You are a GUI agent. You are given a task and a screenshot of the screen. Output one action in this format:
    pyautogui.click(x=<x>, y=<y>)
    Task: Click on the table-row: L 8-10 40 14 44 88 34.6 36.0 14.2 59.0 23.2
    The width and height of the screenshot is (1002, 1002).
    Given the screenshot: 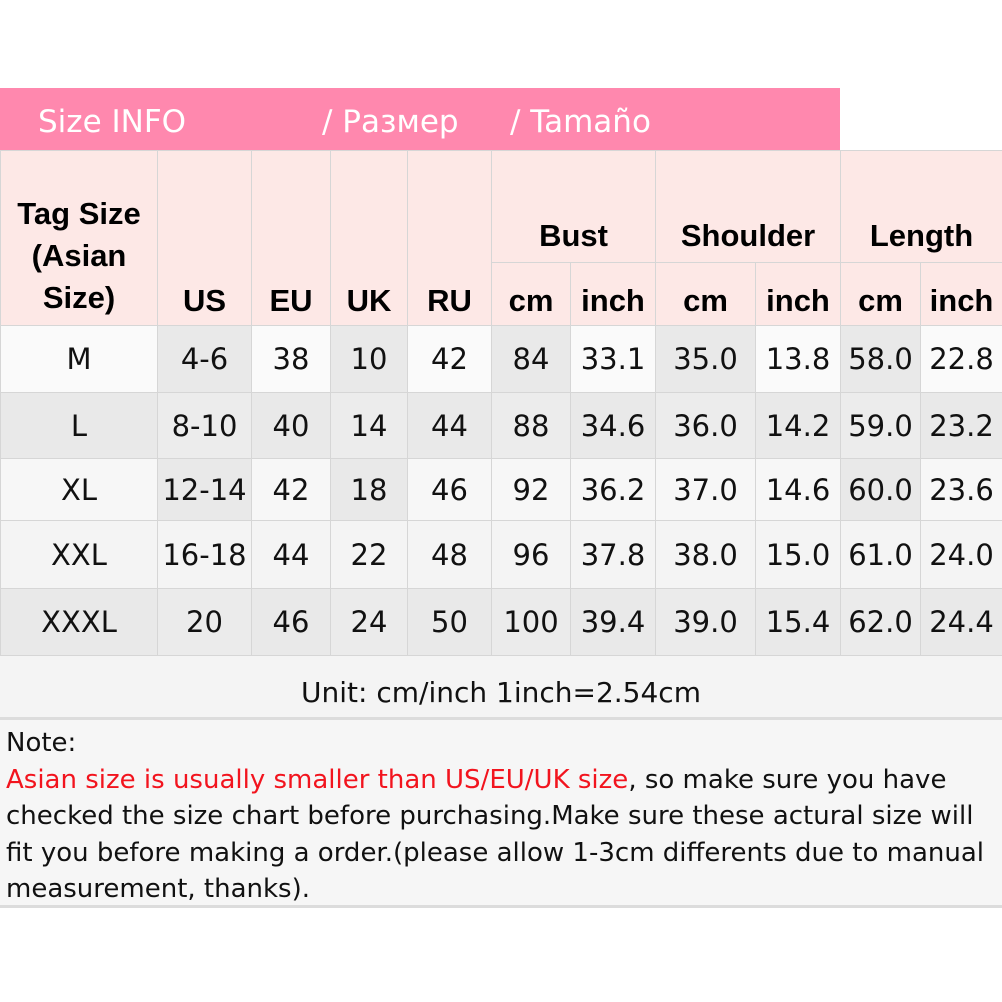 What is the action you would take?
    pyautogui.click(x=501, y=425)
    